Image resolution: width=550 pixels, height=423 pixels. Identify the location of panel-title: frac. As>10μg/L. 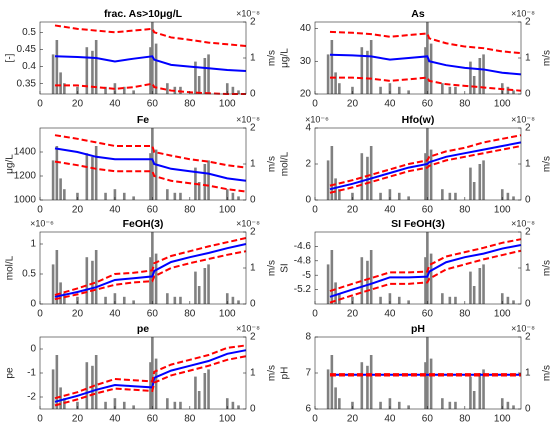
(143, 14).